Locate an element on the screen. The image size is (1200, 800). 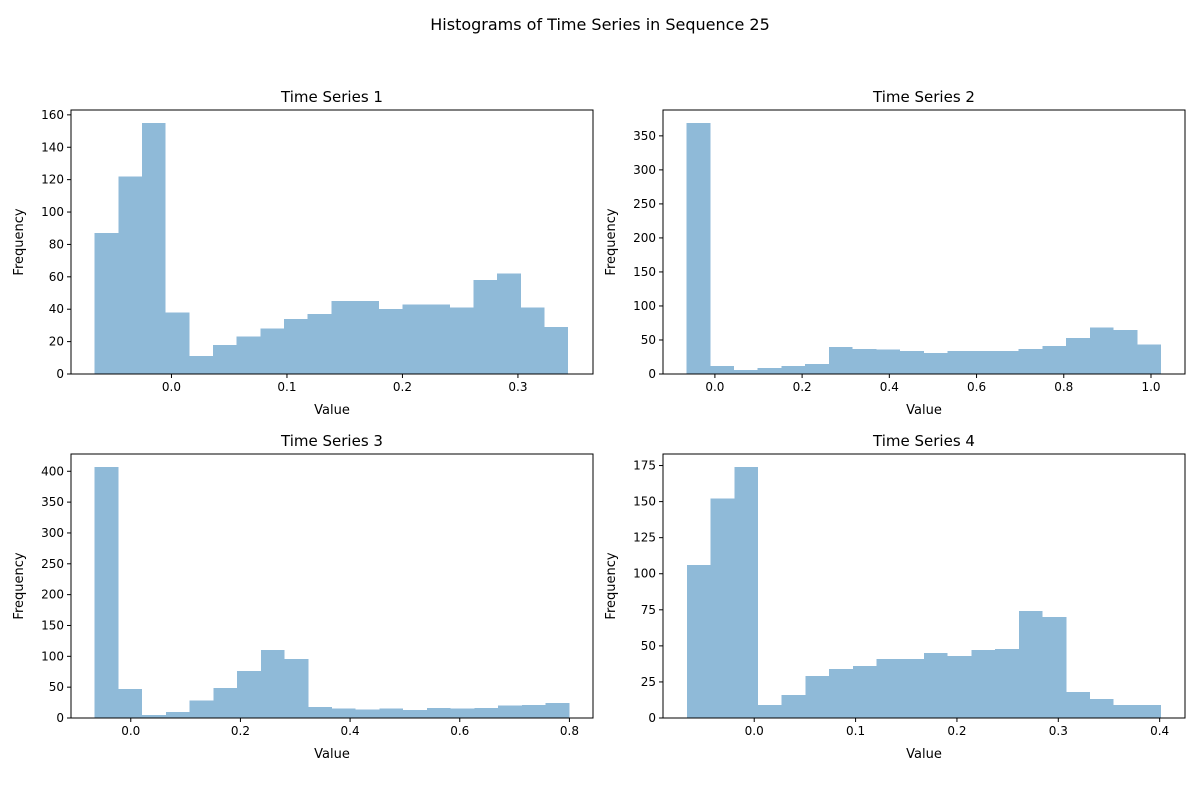
y-tick-label: 175 is located at coordinates (644, 466).